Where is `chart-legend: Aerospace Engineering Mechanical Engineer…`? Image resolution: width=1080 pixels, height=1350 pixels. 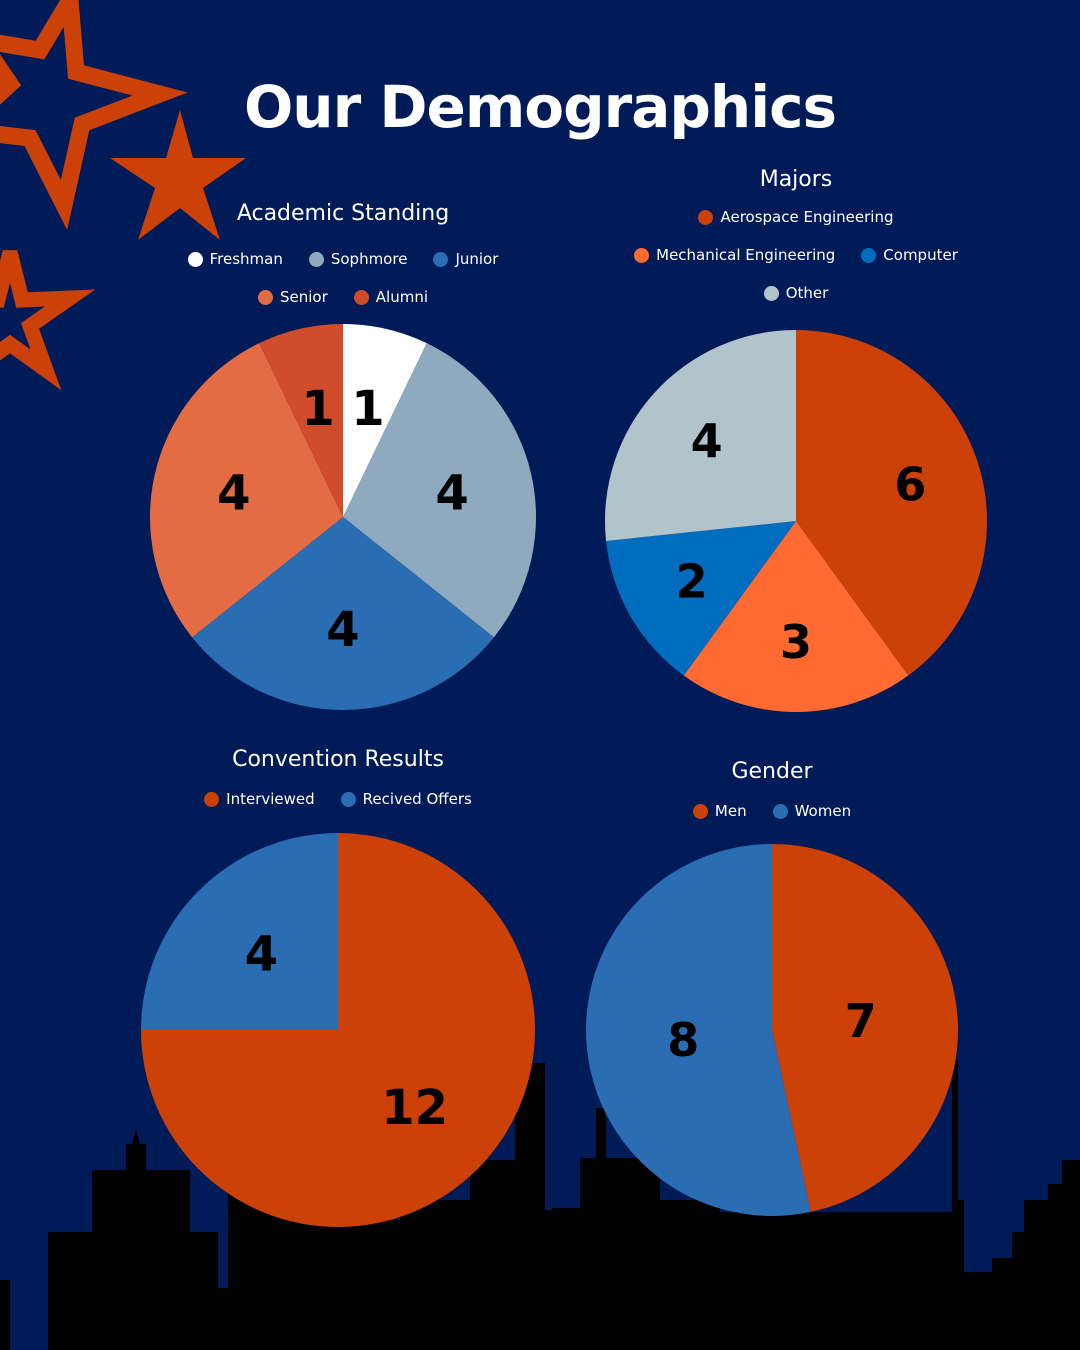
chart-legend: Aerospace Engineering Mechanical Engineer… is located at coordinates (796, 255).